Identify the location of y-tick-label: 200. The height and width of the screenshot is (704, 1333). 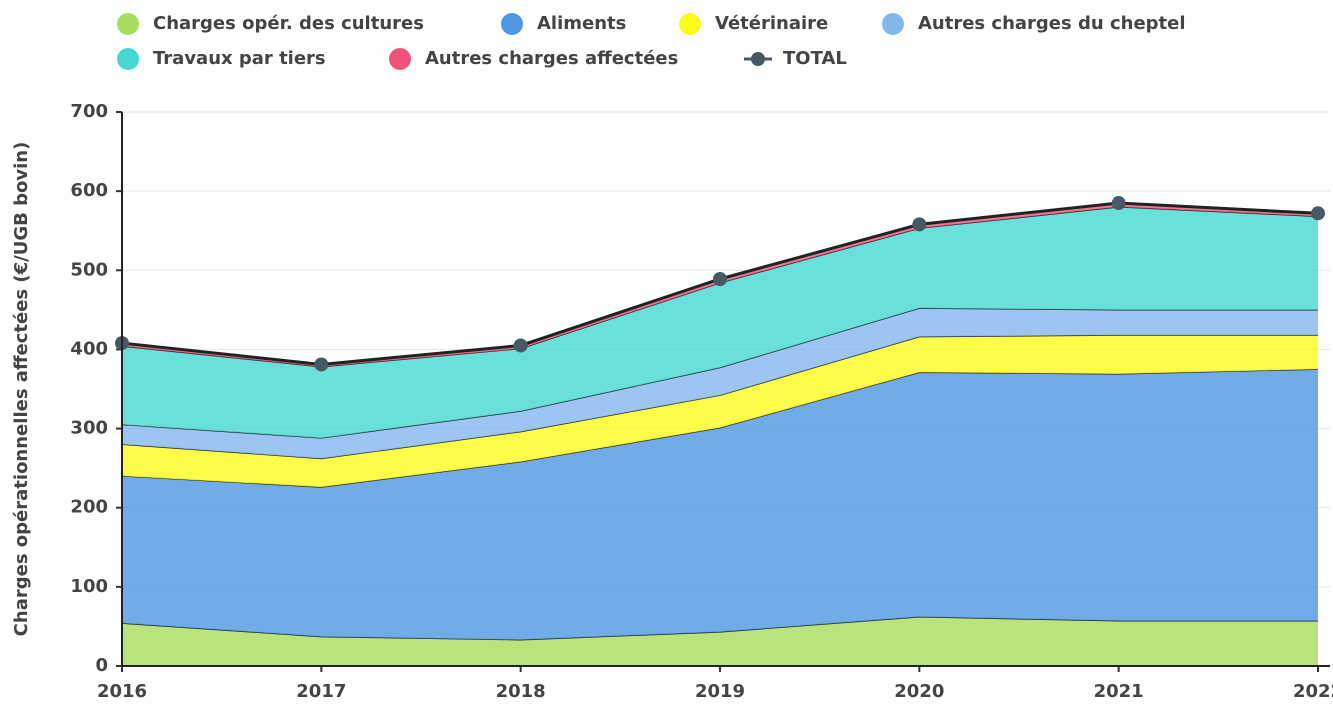
(89, 507).